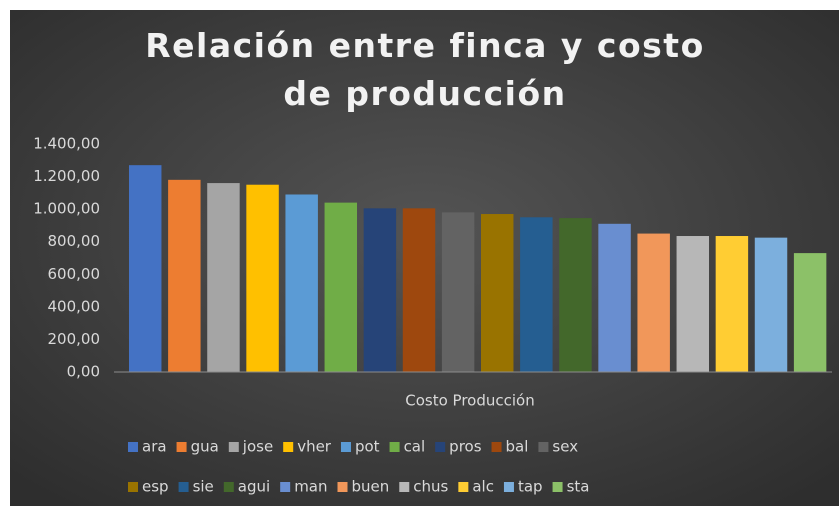 This screenshot has width=839, height=506. I want to click on y-tick-label: 1.200,00, so click(66, 176).